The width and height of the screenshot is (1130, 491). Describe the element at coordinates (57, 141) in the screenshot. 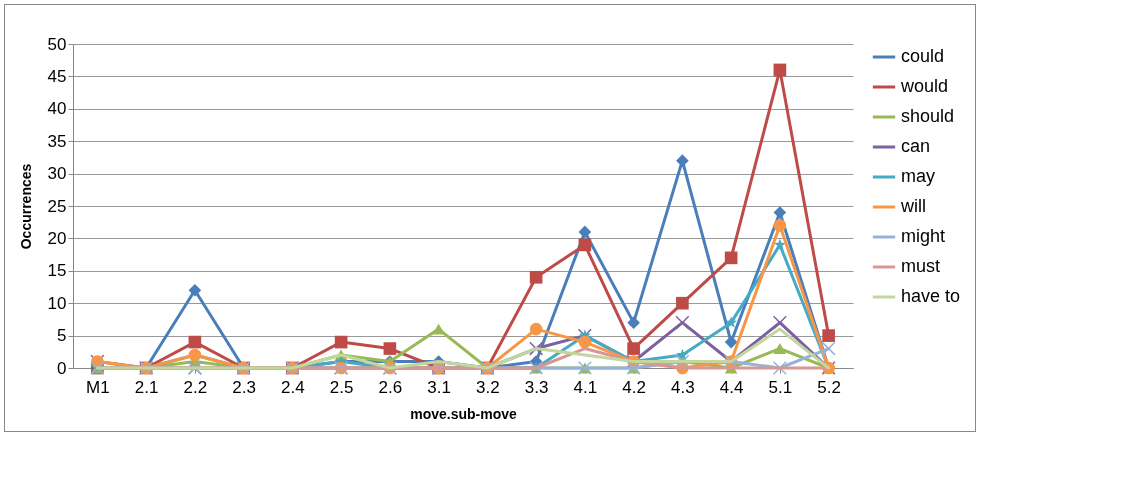

I see `y-tick-label: 35` at that location.